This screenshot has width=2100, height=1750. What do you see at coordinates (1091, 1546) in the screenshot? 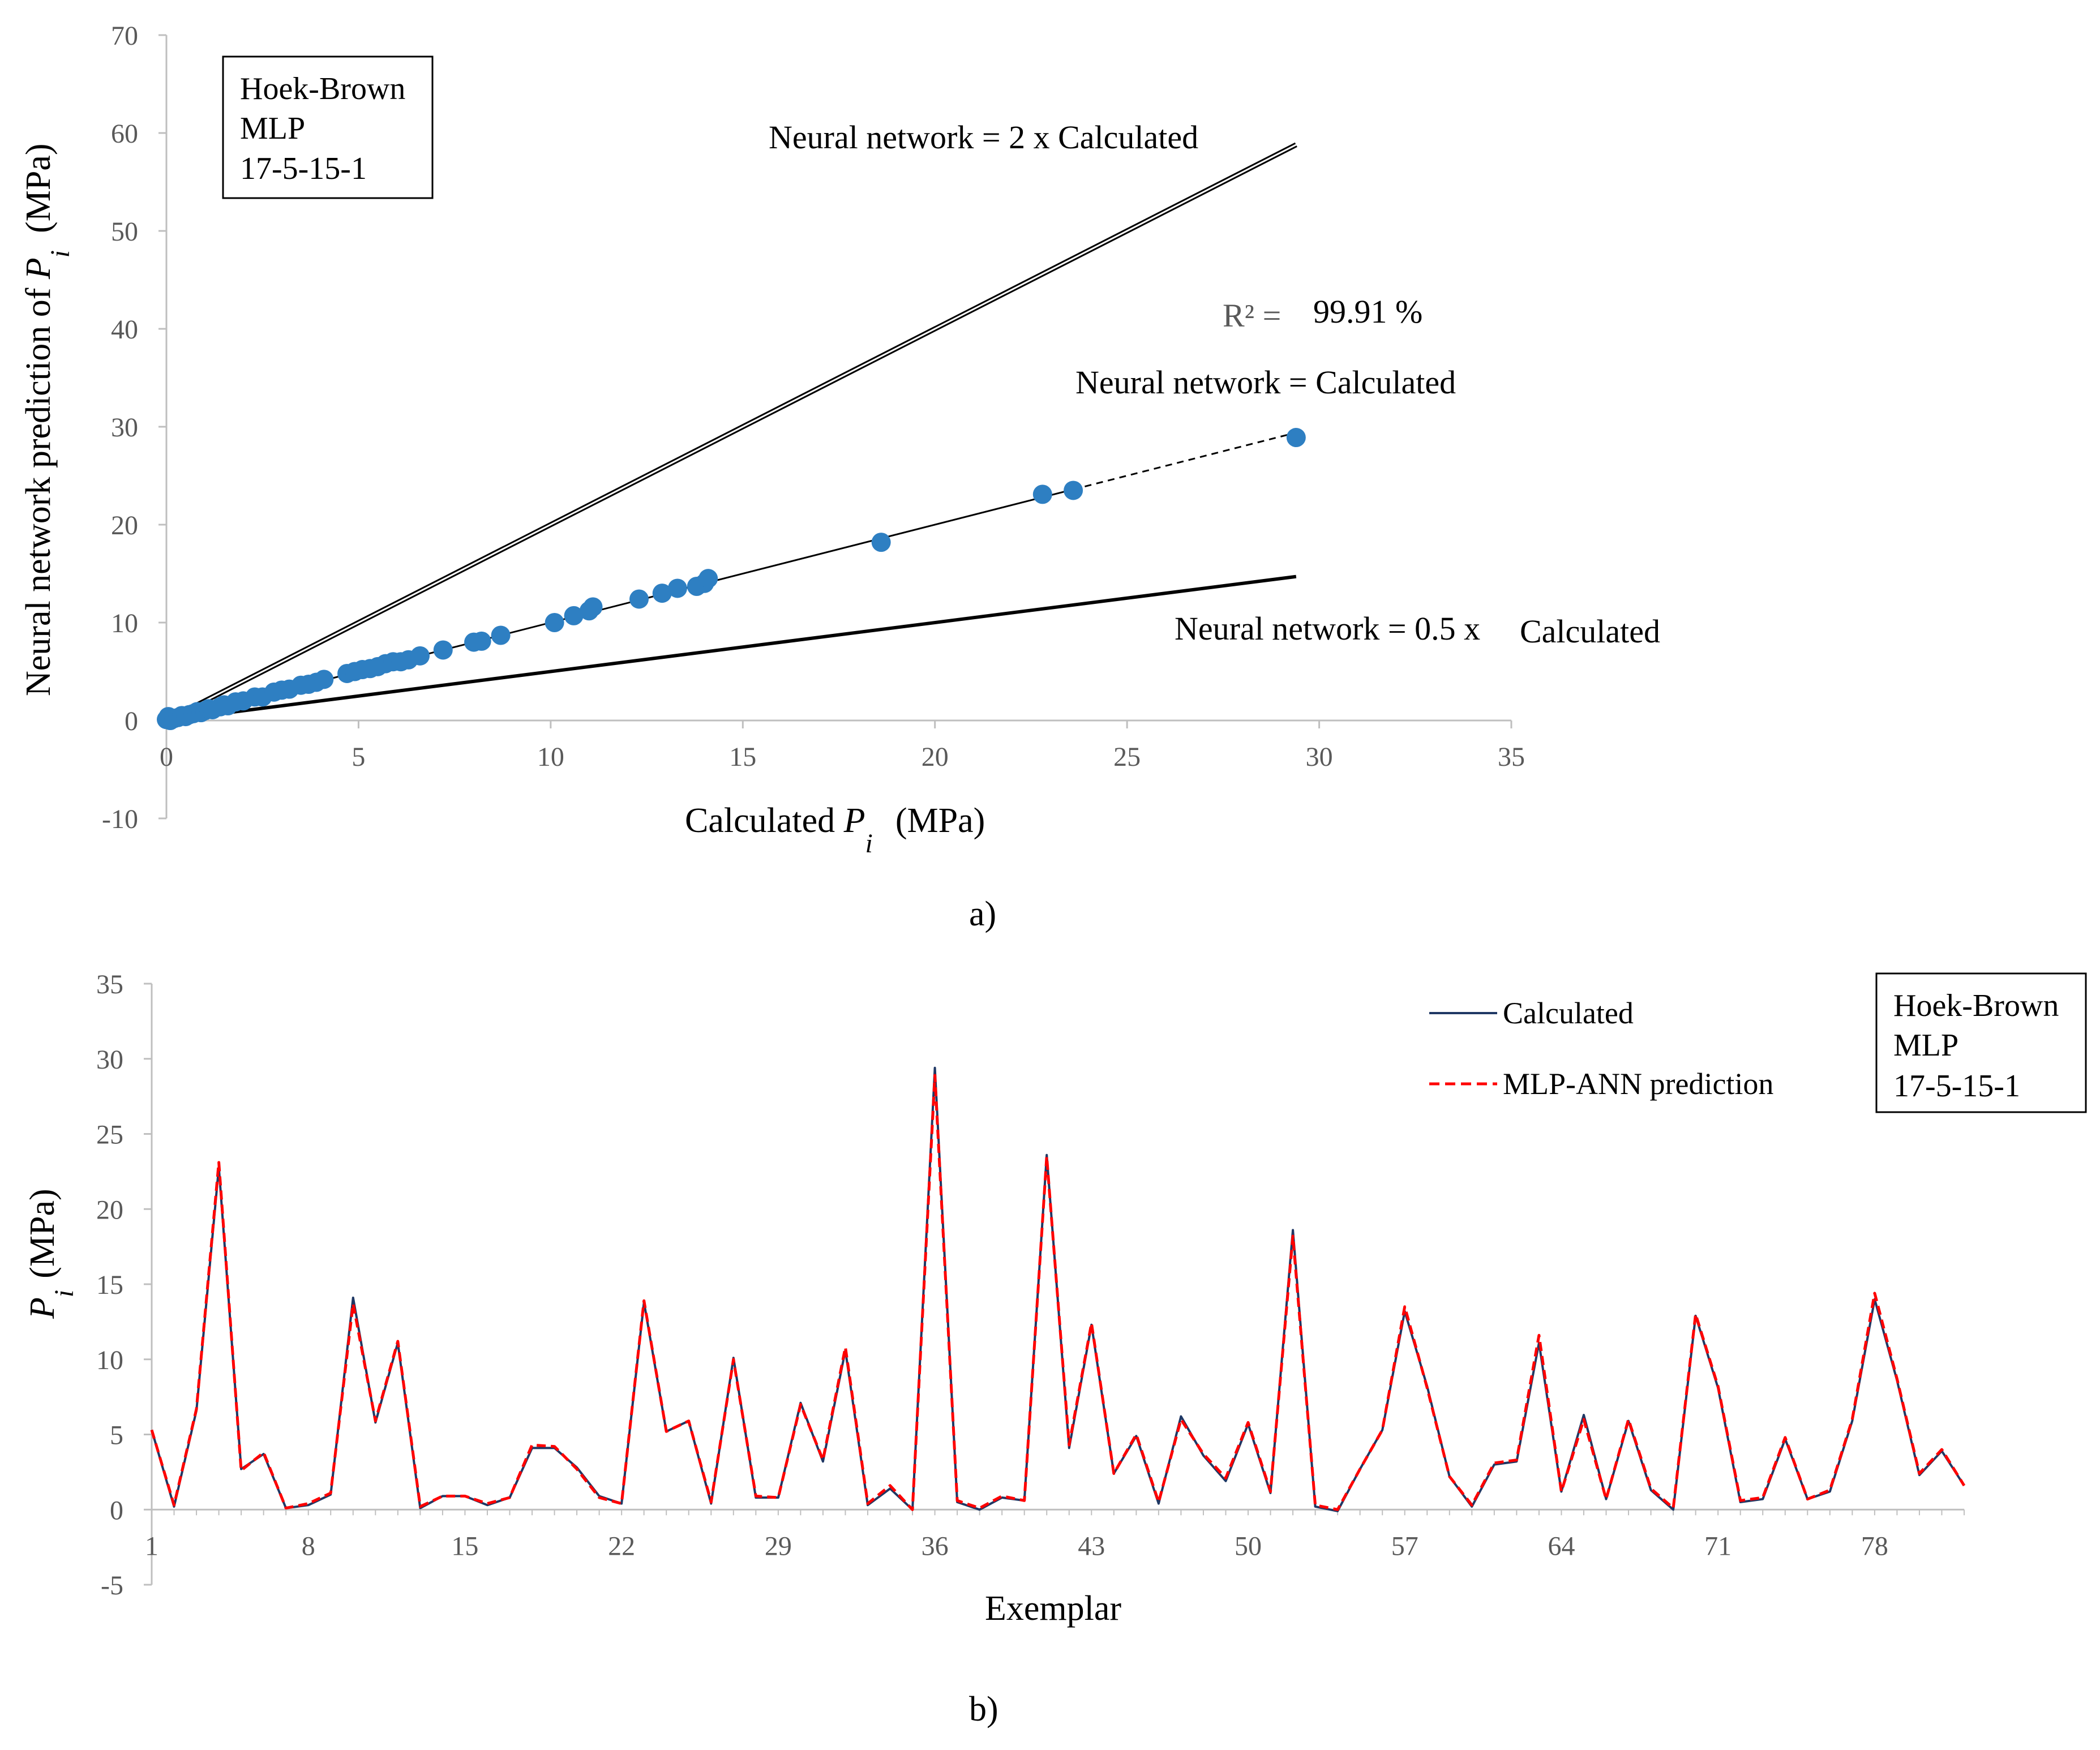
I see `panel-b-x-tick-label: 43` at bounding box center [1091, 1546].